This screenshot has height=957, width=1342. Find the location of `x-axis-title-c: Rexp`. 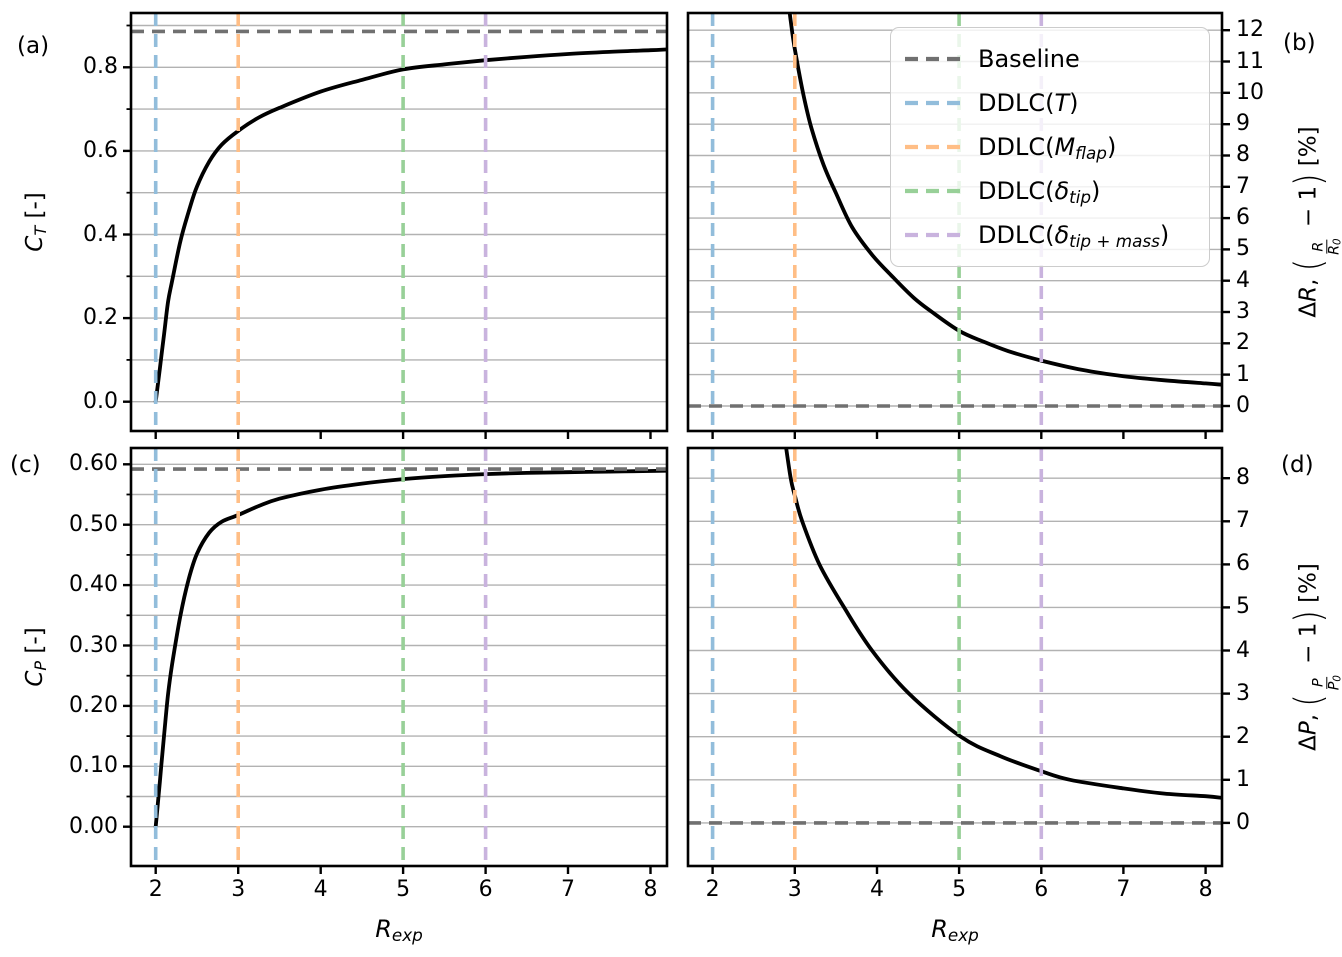

x-axis-title-c: Rexp is located at coordinates (399, 930).